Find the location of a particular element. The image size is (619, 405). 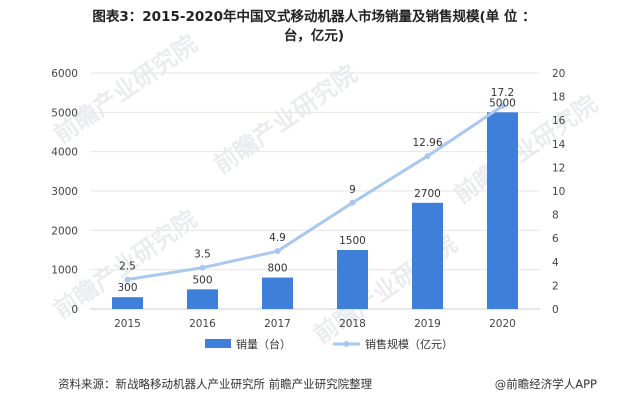

x-tick-label: 2015 is located at coordinates (127, 324).